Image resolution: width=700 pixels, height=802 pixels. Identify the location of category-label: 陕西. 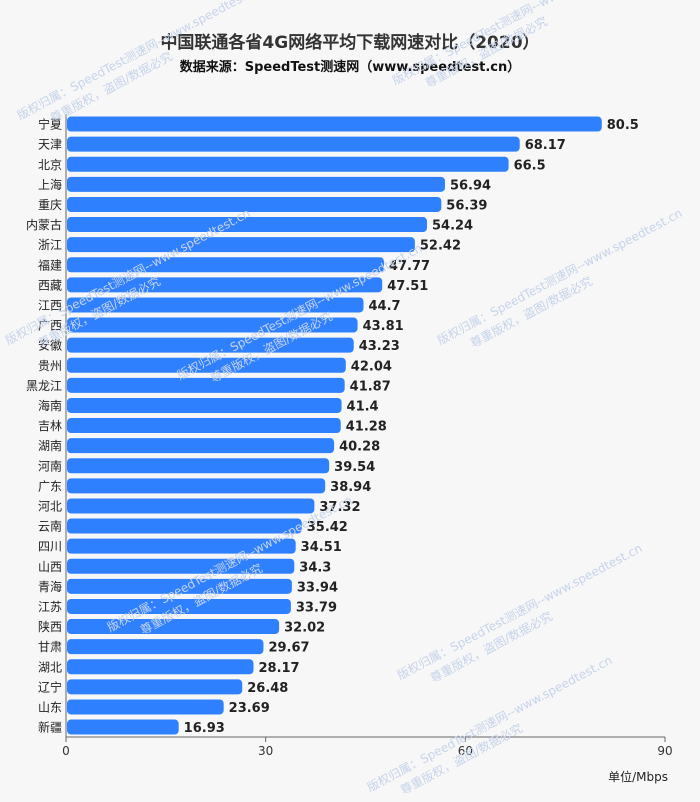
(50, 626).